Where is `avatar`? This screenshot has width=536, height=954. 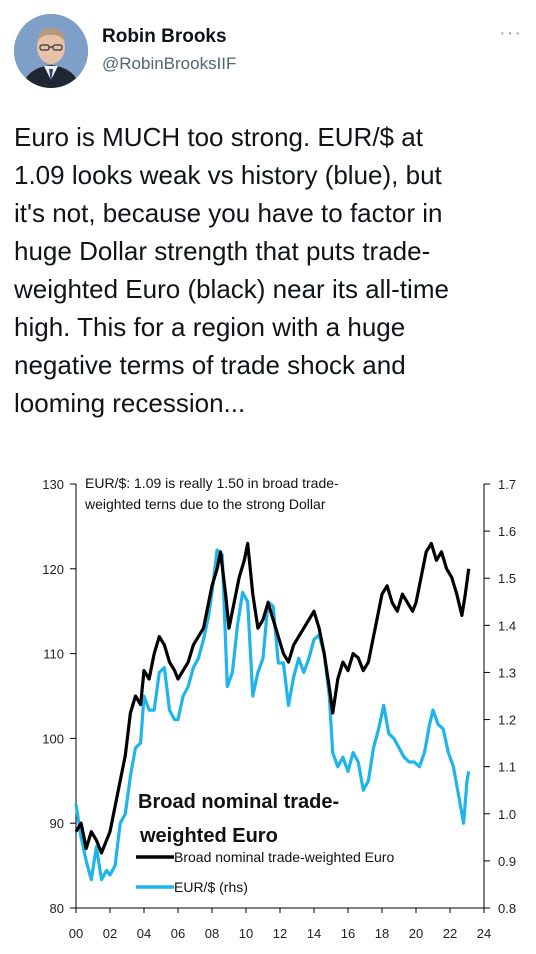
avatar is located at coordinates (51, 51).